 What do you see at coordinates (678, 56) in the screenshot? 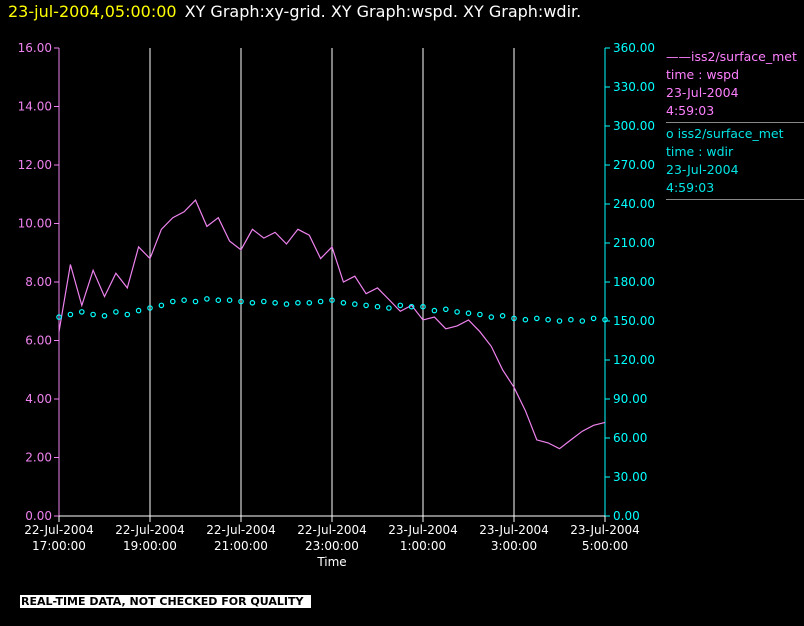
I see `legend-line-marker: ——` at bounding box center [678, 56].